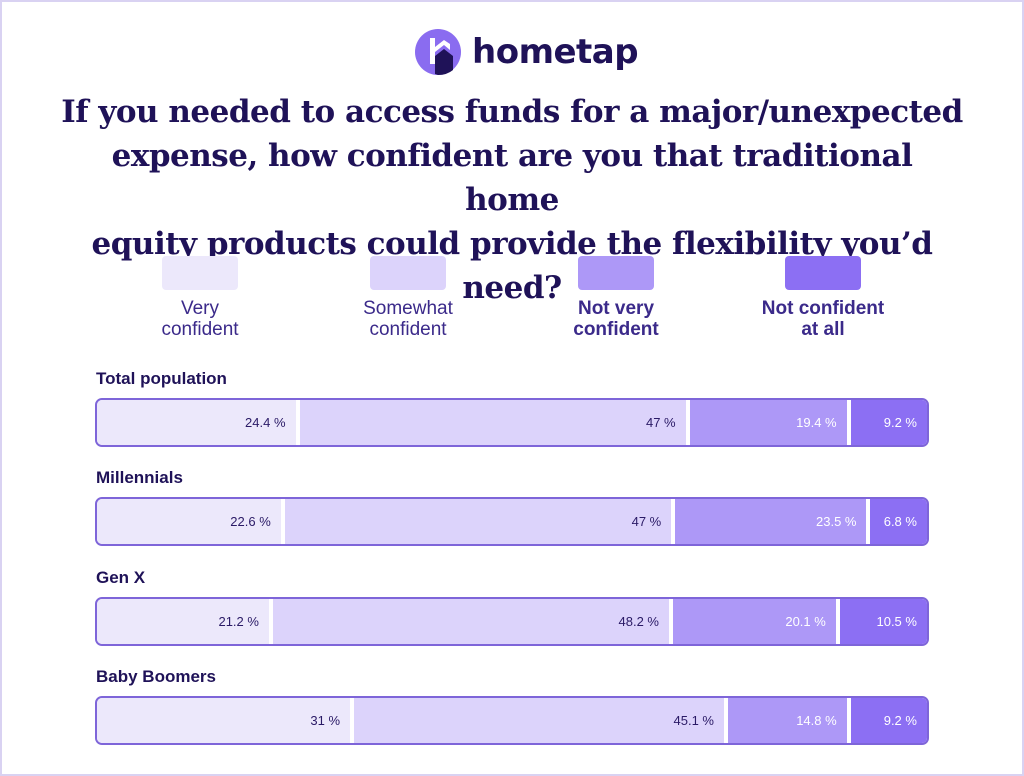  I want to click on legend-label: Somewhat confident, so click(408, 319).